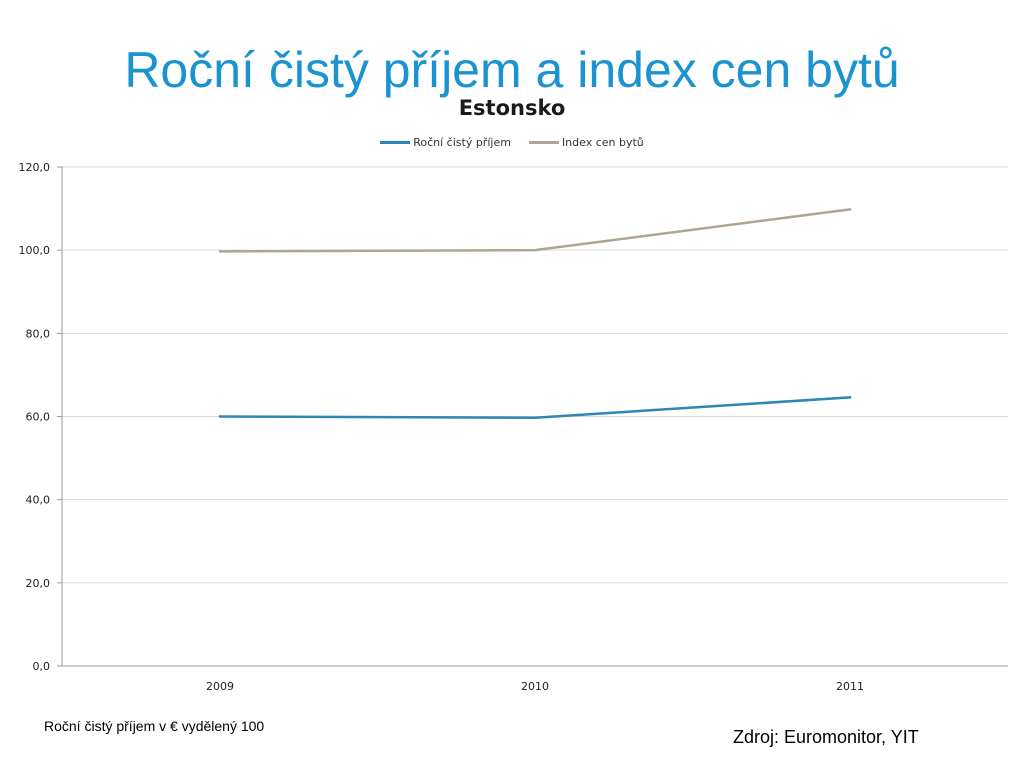 This screenshot has height=768, width=1024. Describe the element at coordinates (535, 686) in the screenshot. I see `x-tick-label: 2010` at that location.